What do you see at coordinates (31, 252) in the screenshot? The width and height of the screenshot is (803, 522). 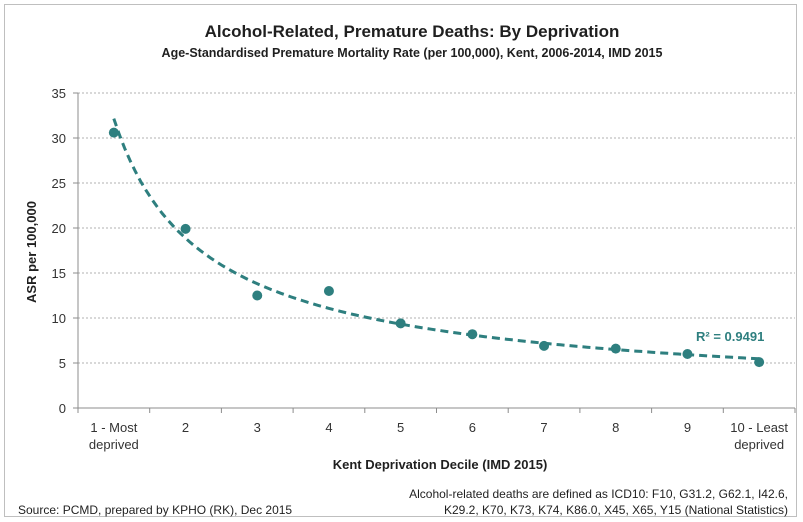 I see `y-axis-title: ASR per 100,000` at bounding box center [31, 252].